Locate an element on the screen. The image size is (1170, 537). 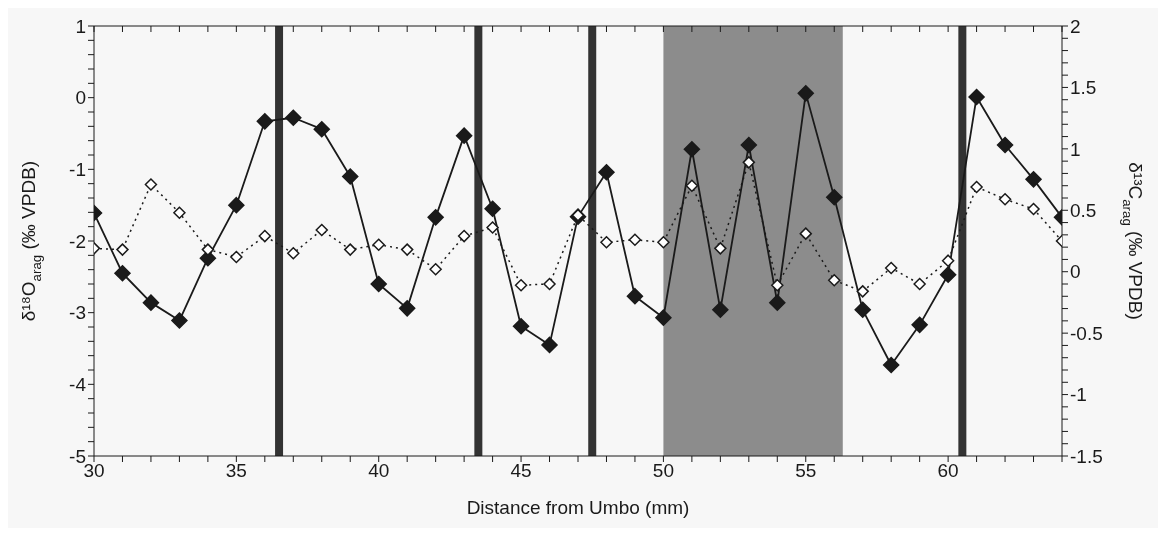
x-tick-label: 40 is located at coordinates (379, 471).